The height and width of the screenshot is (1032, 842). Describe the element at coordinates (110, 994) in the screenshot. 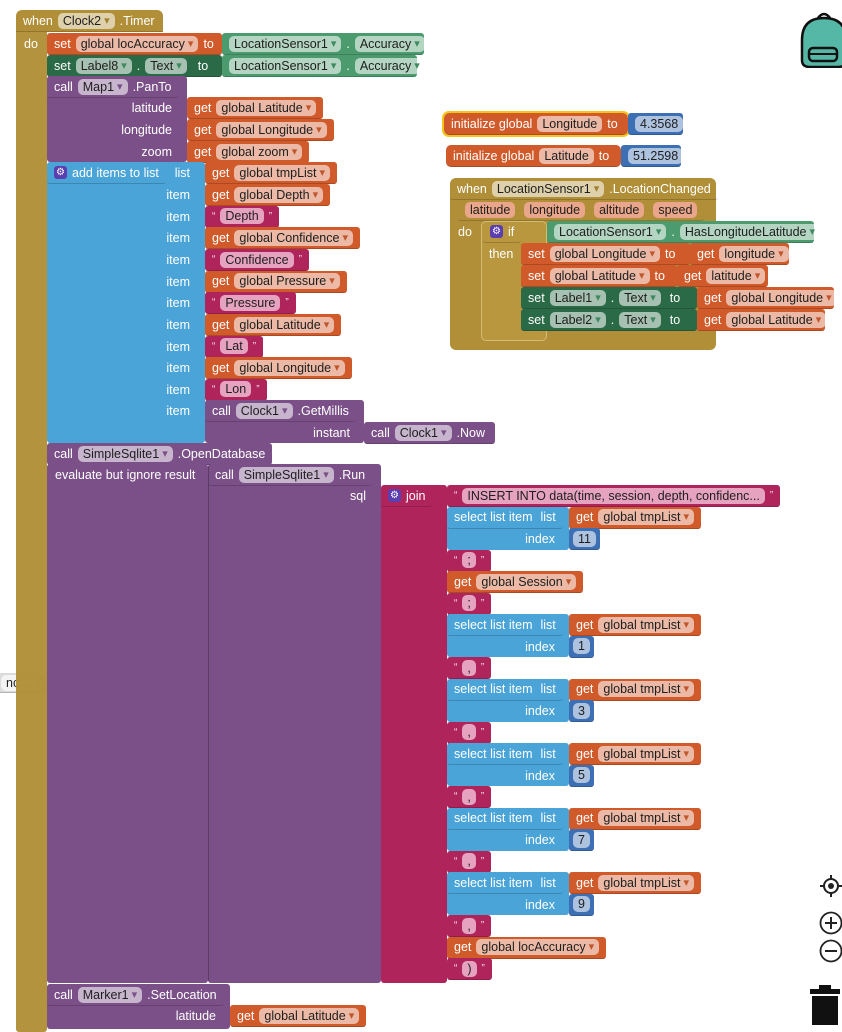

I see `component-dropdown: Marker1` at that location.